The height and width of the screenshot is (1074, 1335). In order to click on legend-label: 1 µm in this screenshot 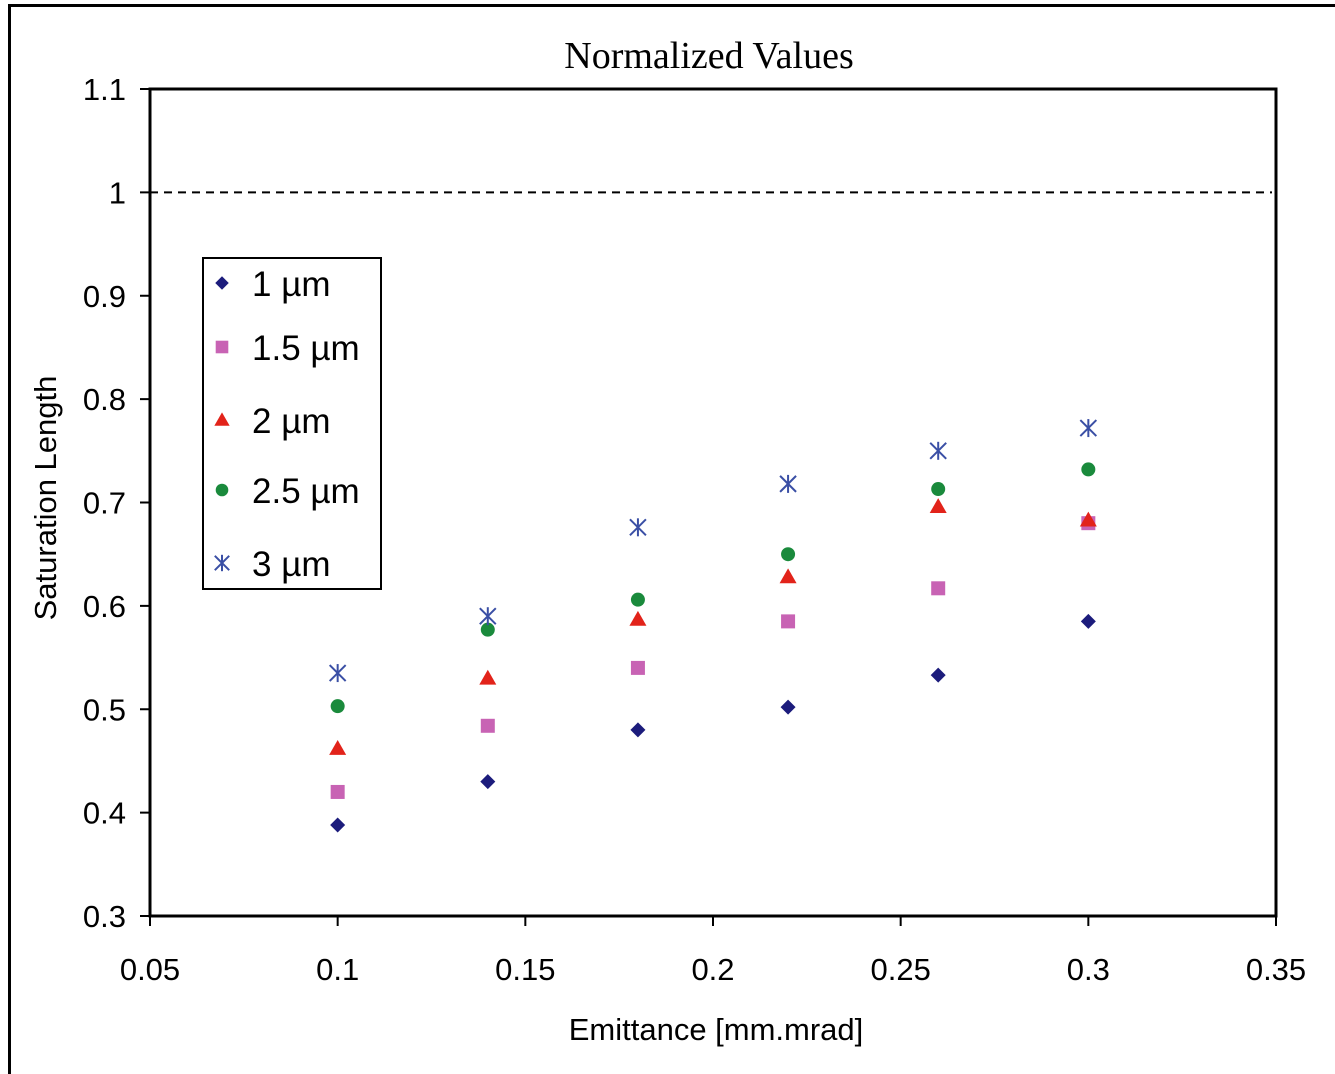, I will do `click(291, 284)`.